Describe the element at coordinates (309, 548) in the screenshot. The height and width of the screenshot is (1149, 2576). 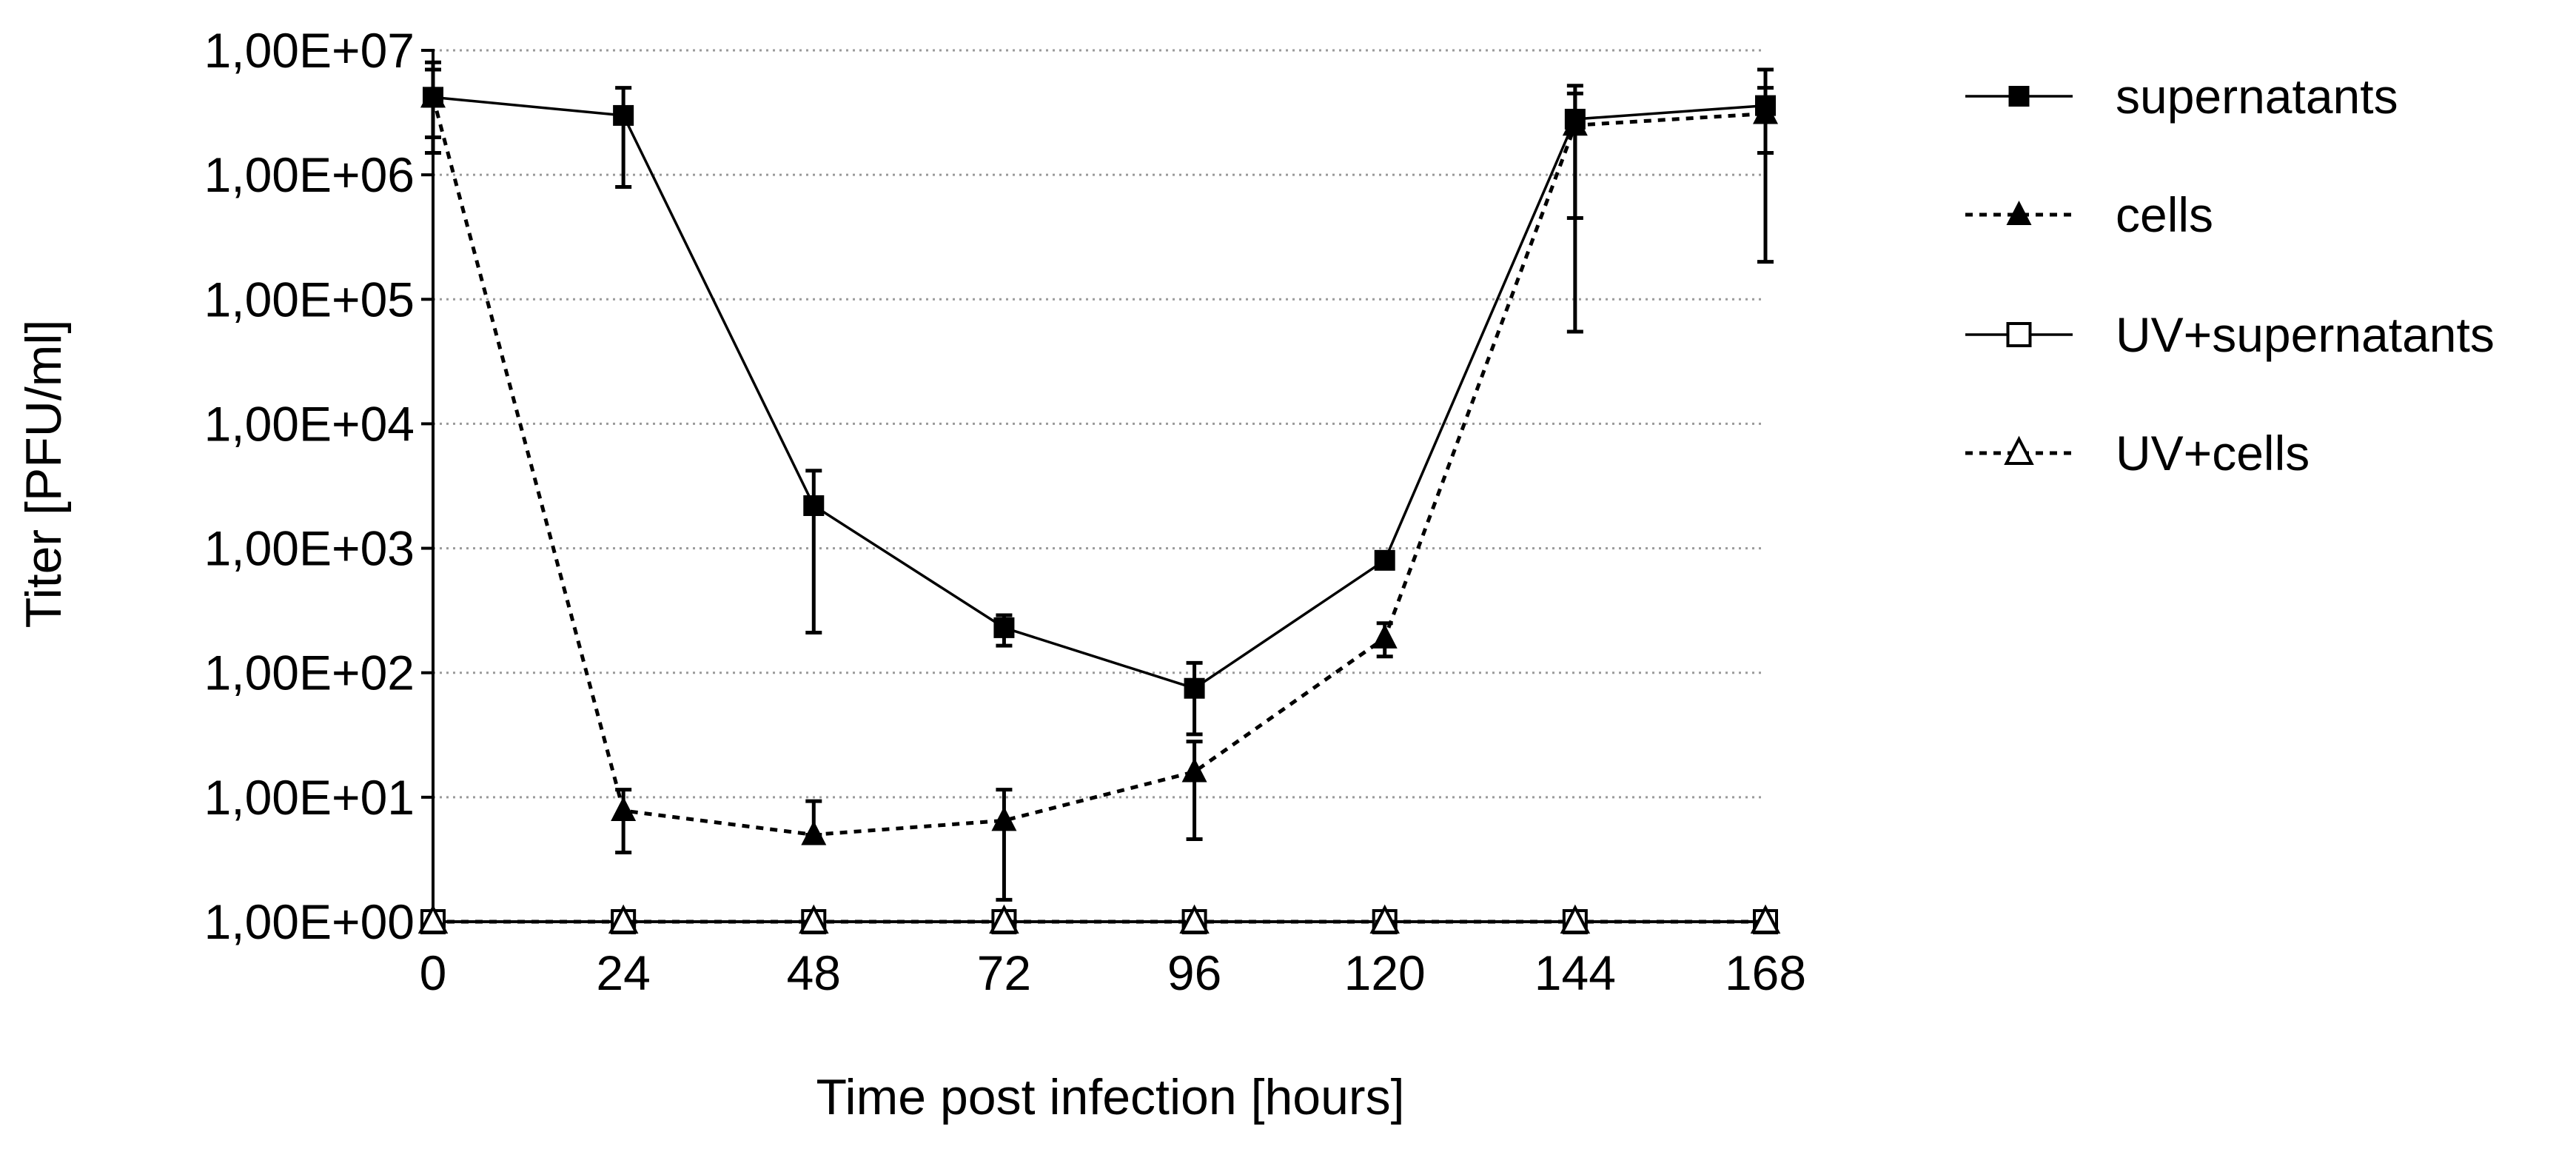
I see `y-tick-label: 1,00E+03` at that location.